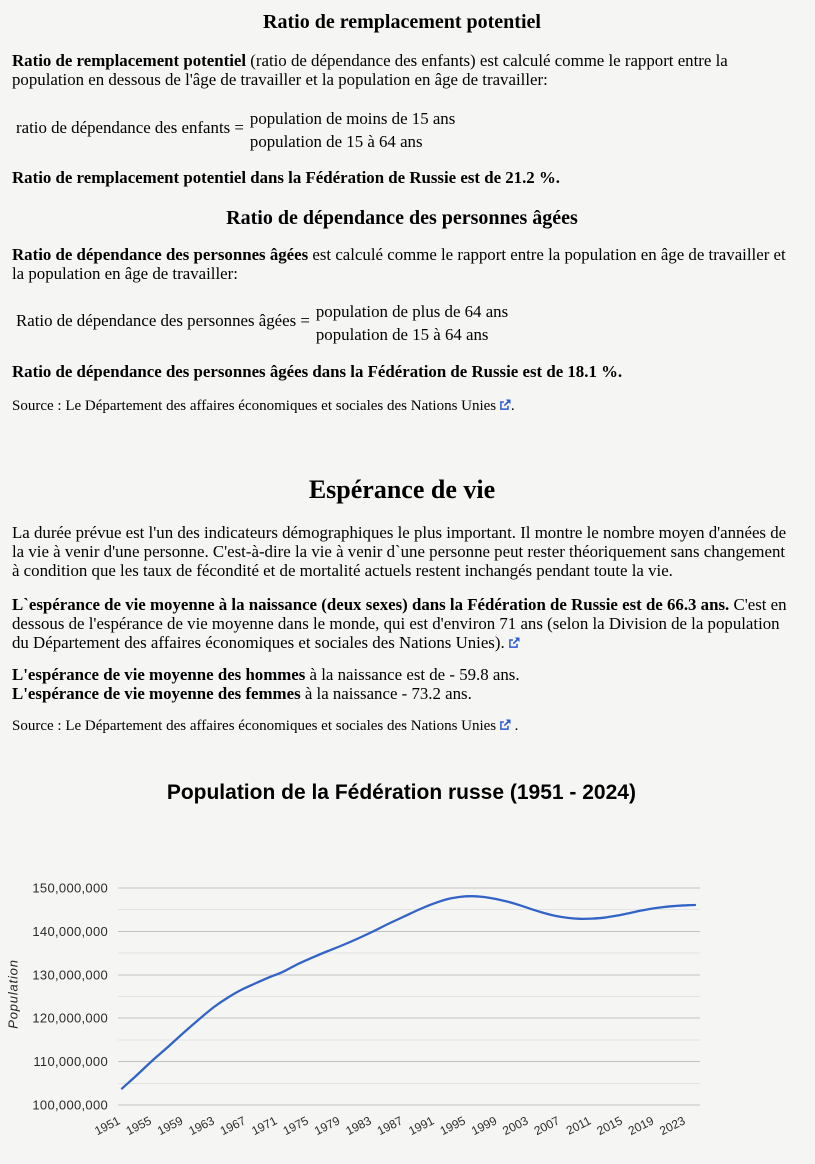 Image resolution: width=815 pixels, height=1164 pixels. I want to click on svg-text: 110,000,000, so click(70, 1061).